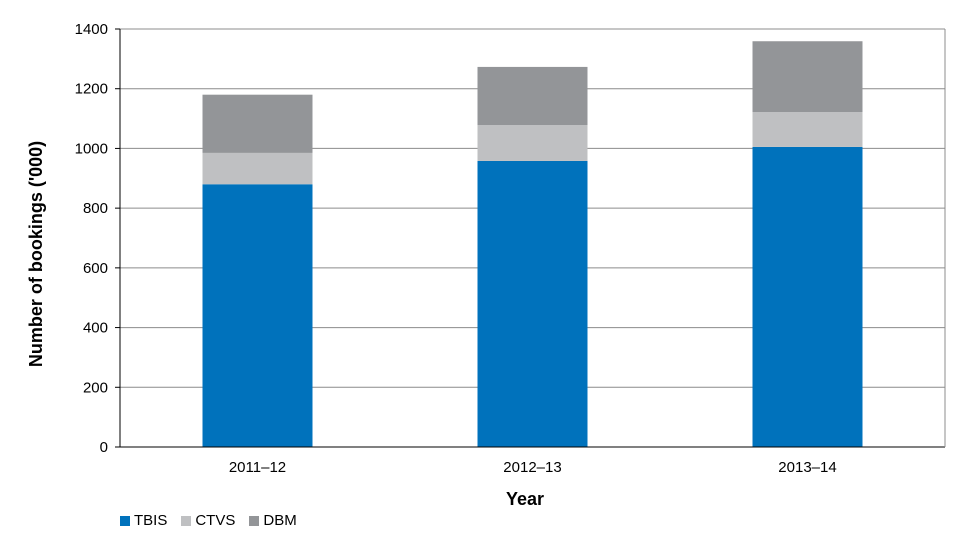 The width and height of the screenshot is (973, 550). I want to click on x-axis-title: Year, so click(525, 499).